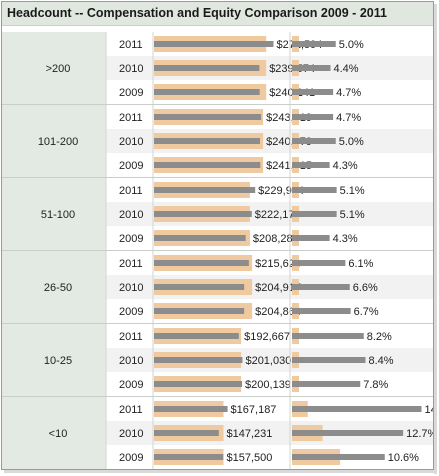  Describe the element at coordinates (435, 239) in the screenshot. I see `frame-shadow-right` at that location.